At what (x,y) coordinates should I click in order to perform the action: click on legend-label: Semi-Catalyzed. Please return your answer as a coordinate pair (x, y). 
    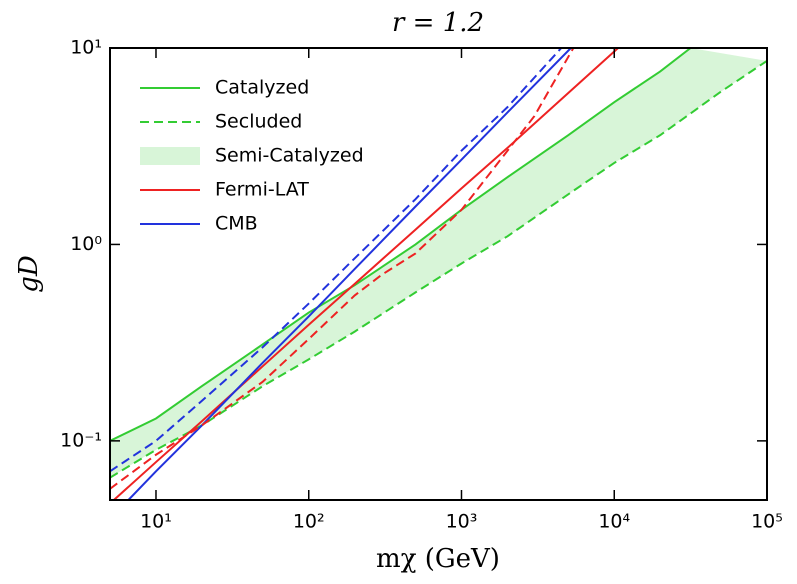
    Looking at the image, I should click on (289, 156).